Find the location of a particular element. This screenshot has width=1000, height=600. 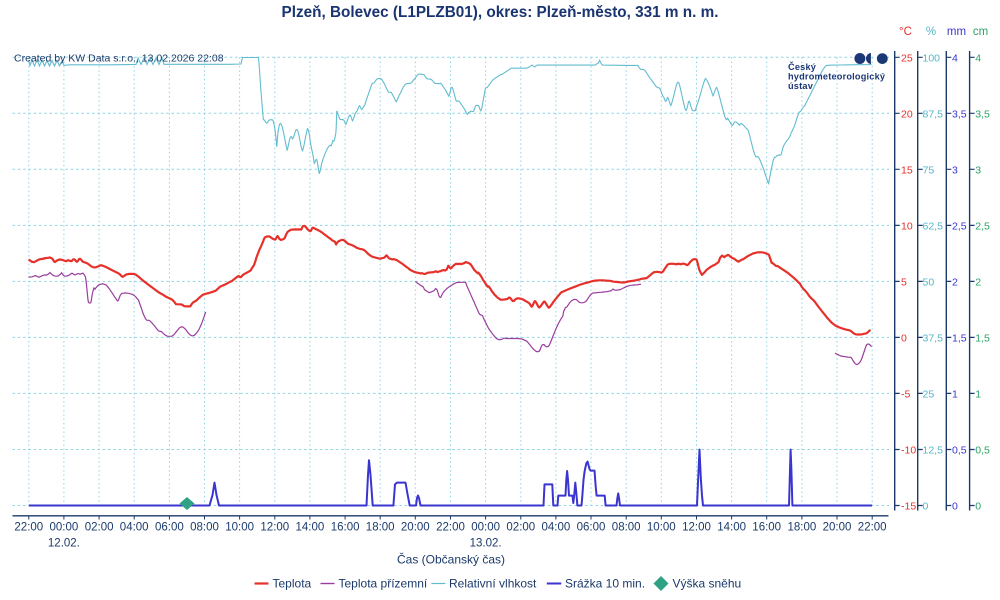

svg-text: cm is located at coordinates (980, 32).